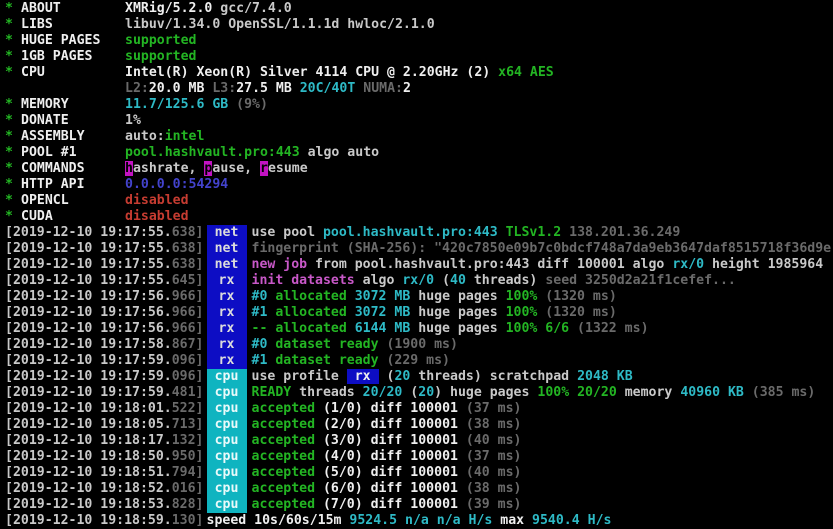  I want to click on log-timestamp: [2019-12-10 19:17:56., so click(88, 296).